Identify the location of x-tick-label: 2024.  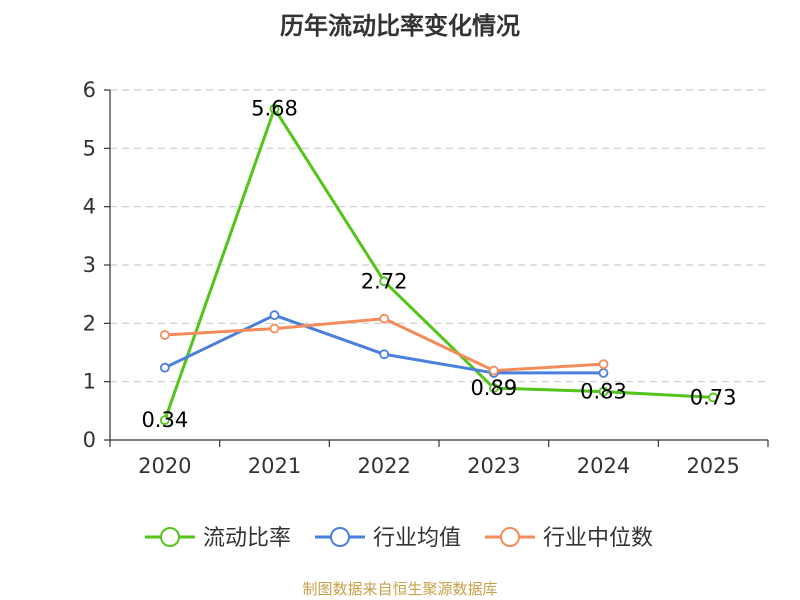
(603, 466).